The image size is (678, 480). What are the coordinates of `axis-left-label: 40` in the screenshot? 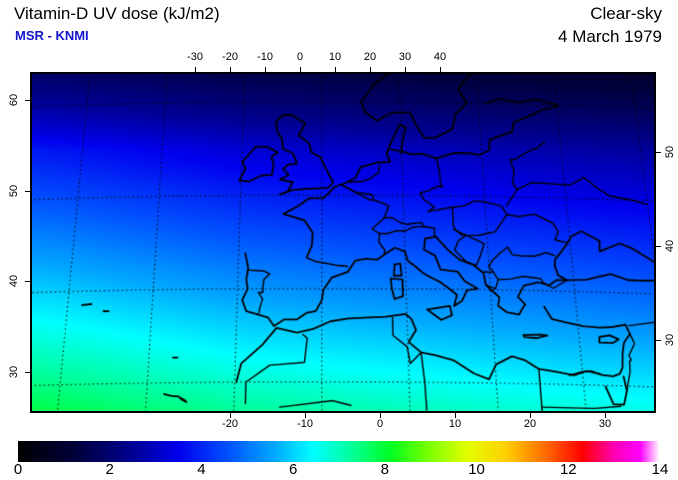 It's located at (14, 281).